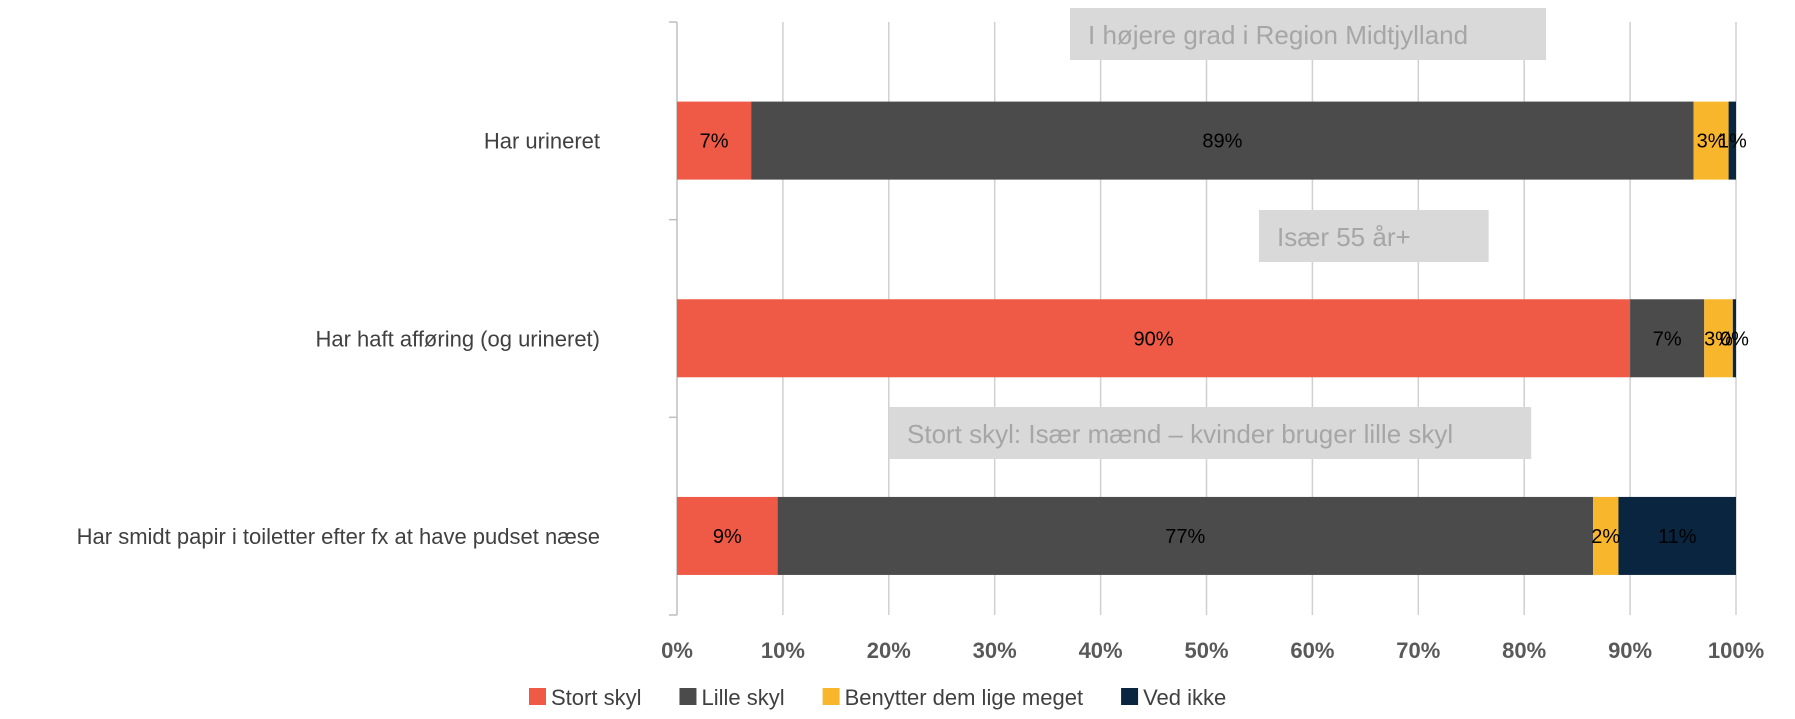 This screenshot has height=719, width=1795. Describe the element at coordinates (742, 697) in the screenshot. I see `legend-label: Lille skyl` at that location.